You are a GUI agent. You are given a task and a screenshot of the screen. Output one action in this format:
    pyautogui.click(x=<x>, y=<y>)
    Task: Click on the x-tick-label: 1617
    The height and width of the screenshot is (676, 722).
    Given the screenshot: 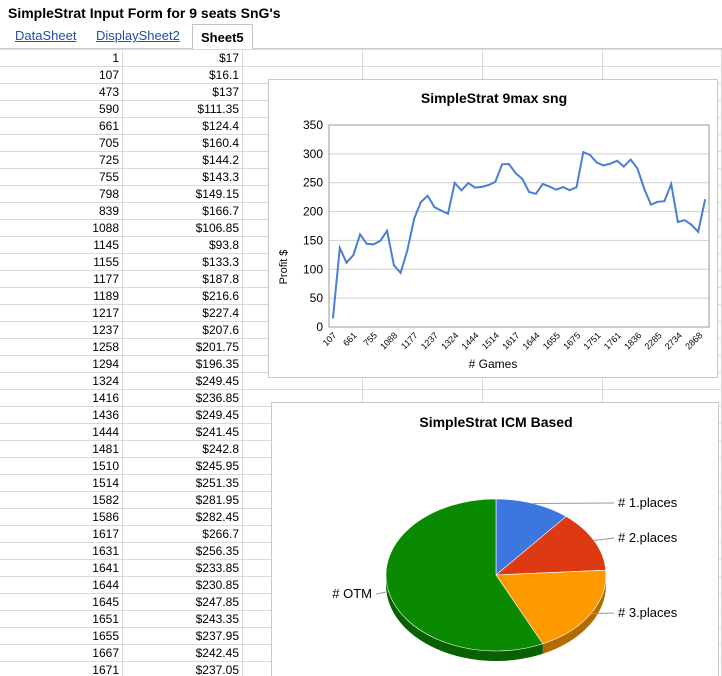 What is the action you would take?
    pyautogui.click(x=510, y=340)
    